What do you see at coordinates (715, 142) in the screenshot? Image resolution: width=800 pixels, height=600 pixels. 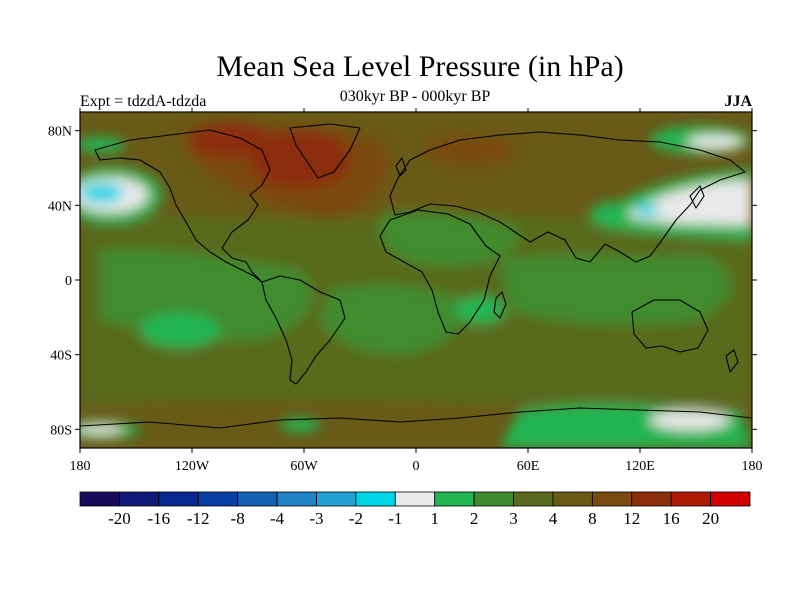 I see `field-arctic-east-white` at bounding box center [715, 142].